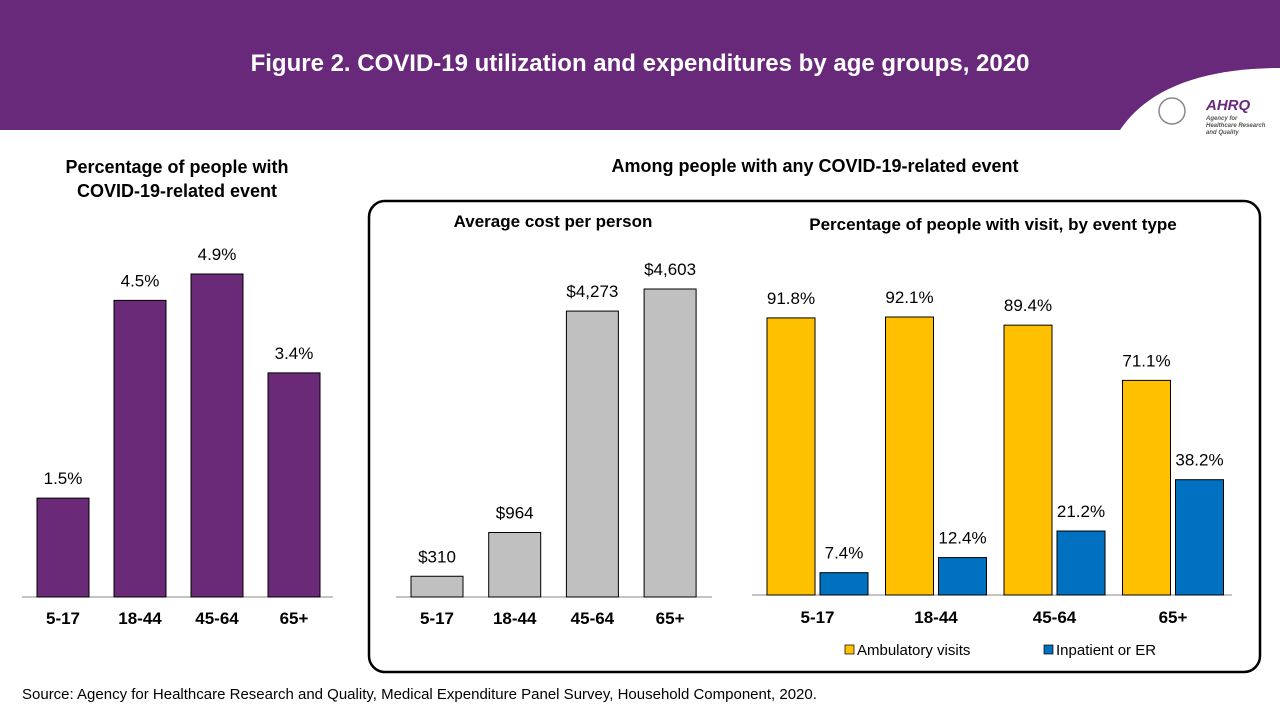 The height and width of the screenshot is (720, 1280). What do you see at coordinates (1028, 305) in the screenshot?
I see `data-label: 89.4%` at bounding box center [1028, 305].